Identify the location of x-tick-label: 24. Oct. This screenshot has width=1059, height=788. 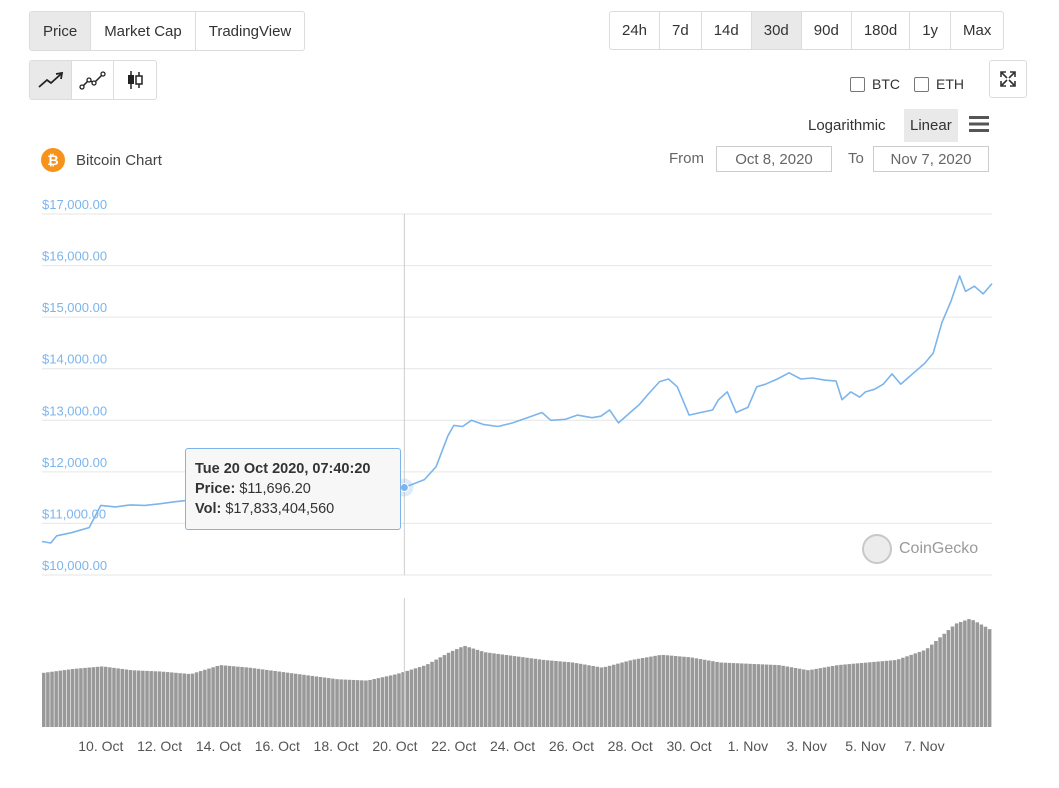
(512, 746).